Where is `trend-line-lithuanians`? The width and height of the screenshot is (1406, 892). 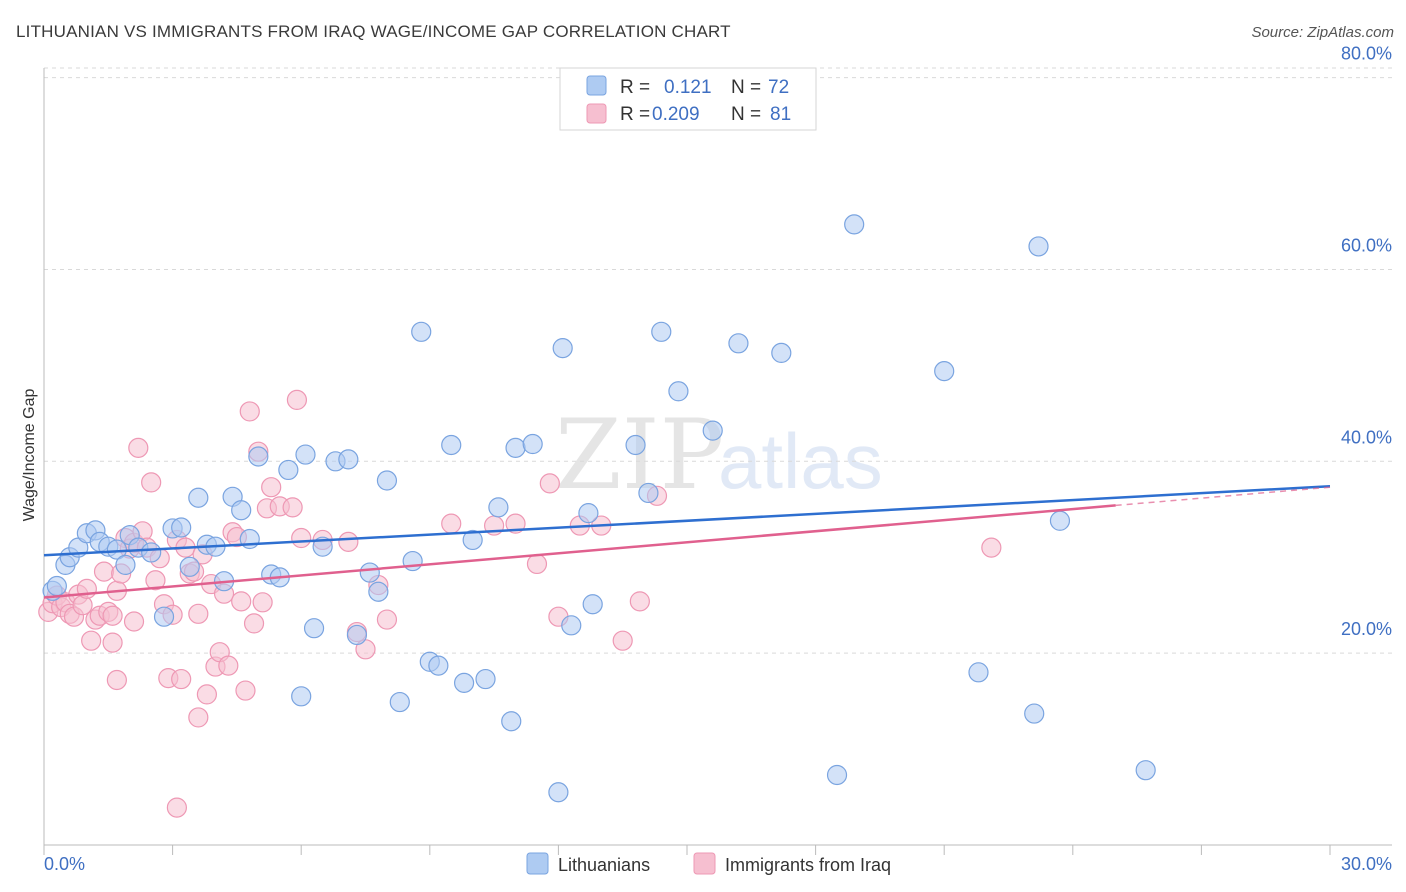
trend-line-lithuanians is located at coordinates (687, 520).